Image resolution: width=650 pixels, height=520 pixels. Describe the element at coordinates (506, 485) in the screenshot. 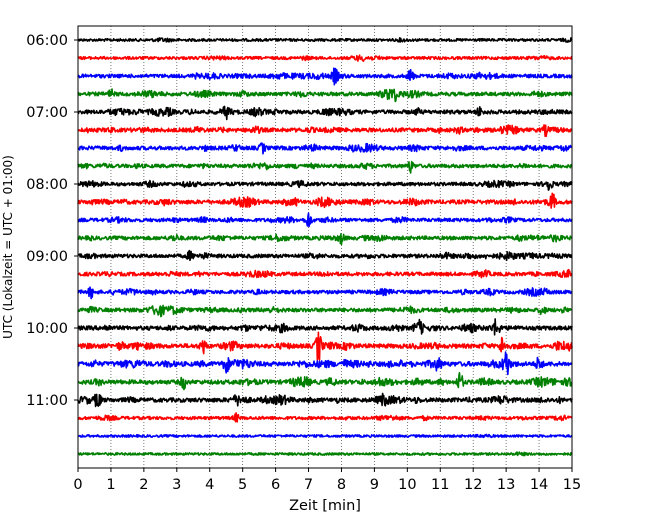

I see `x-tick-label: 13` at that location.